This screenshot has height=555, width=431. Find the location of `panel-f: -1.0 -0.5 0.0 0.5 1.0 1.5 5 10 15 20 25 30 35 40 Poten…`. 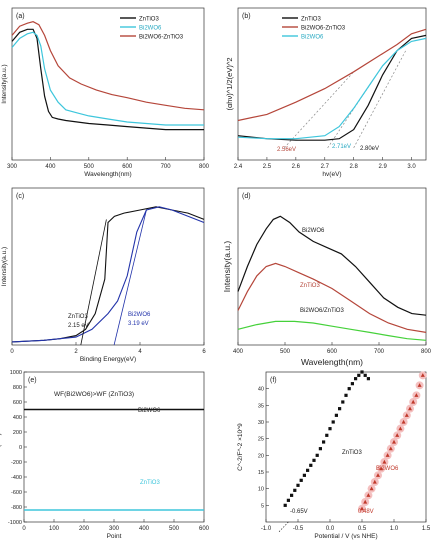

panel-f: -1.0 -0.5 0.0 0.5 1.0 1.5 5 10 15 20 25 30 35 40 Poten… is located at coordinates (334, 455).